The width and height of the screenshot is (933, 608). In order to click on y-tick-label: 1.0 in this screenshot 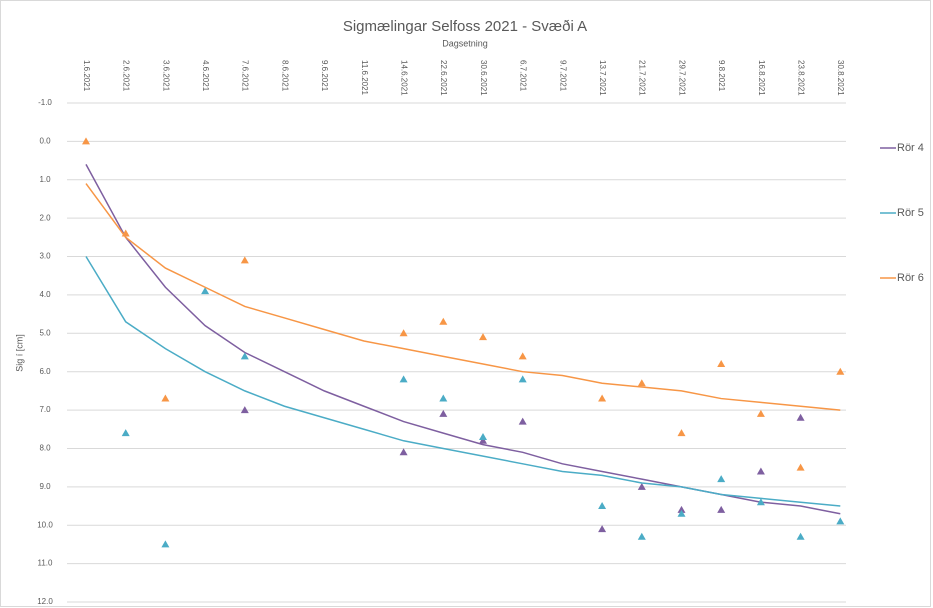, I will do `click(45, 179)`.